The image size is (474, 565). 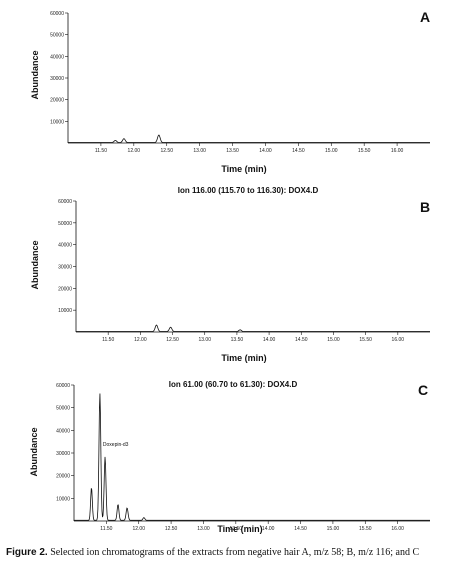 I want to click on panel-title: Ion 116.00 (115.70 to 116.30): DOX4.D, so click(x=248, y=190).